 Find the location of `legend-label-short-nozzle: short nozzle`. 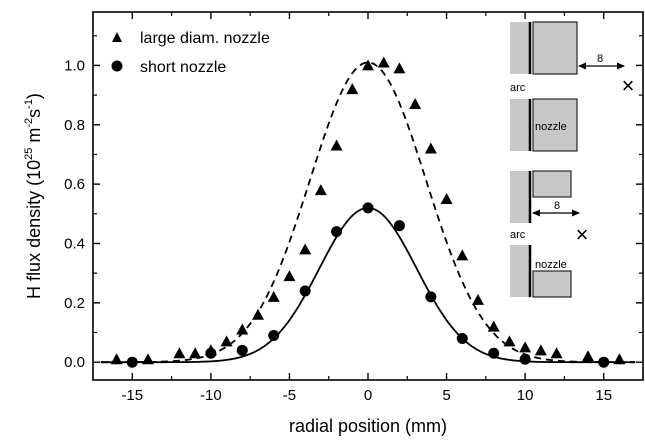

legend-label-short-nozzle: short nozzle is located at coordinates (183, 67).